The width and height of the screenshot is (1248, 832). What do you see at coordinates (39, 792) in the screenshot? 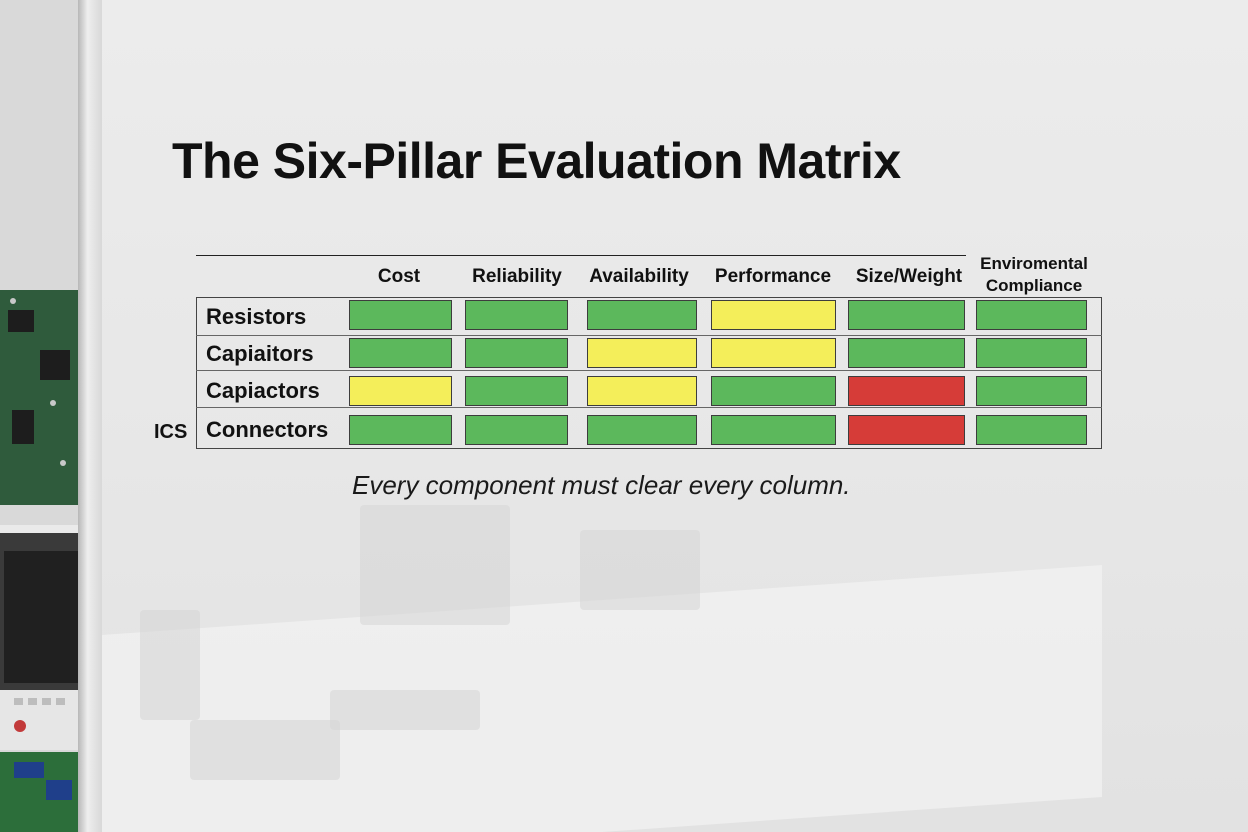
I see `blue-circuit-board-image` at bounding box center [39, 792].